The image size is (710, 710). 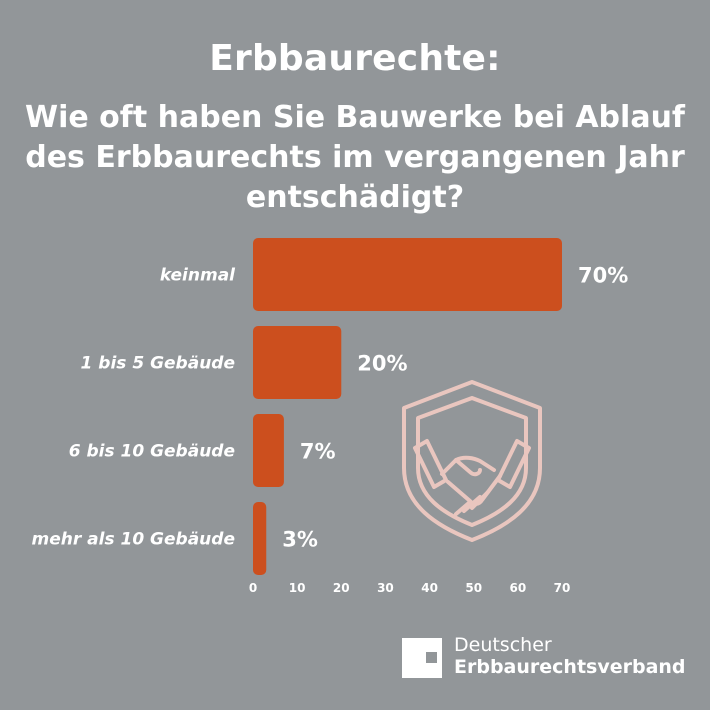 What do you see at coordinates (318, 452) in the screenshot?
I see `value-label: 7%` at bounding box center [318, 452].